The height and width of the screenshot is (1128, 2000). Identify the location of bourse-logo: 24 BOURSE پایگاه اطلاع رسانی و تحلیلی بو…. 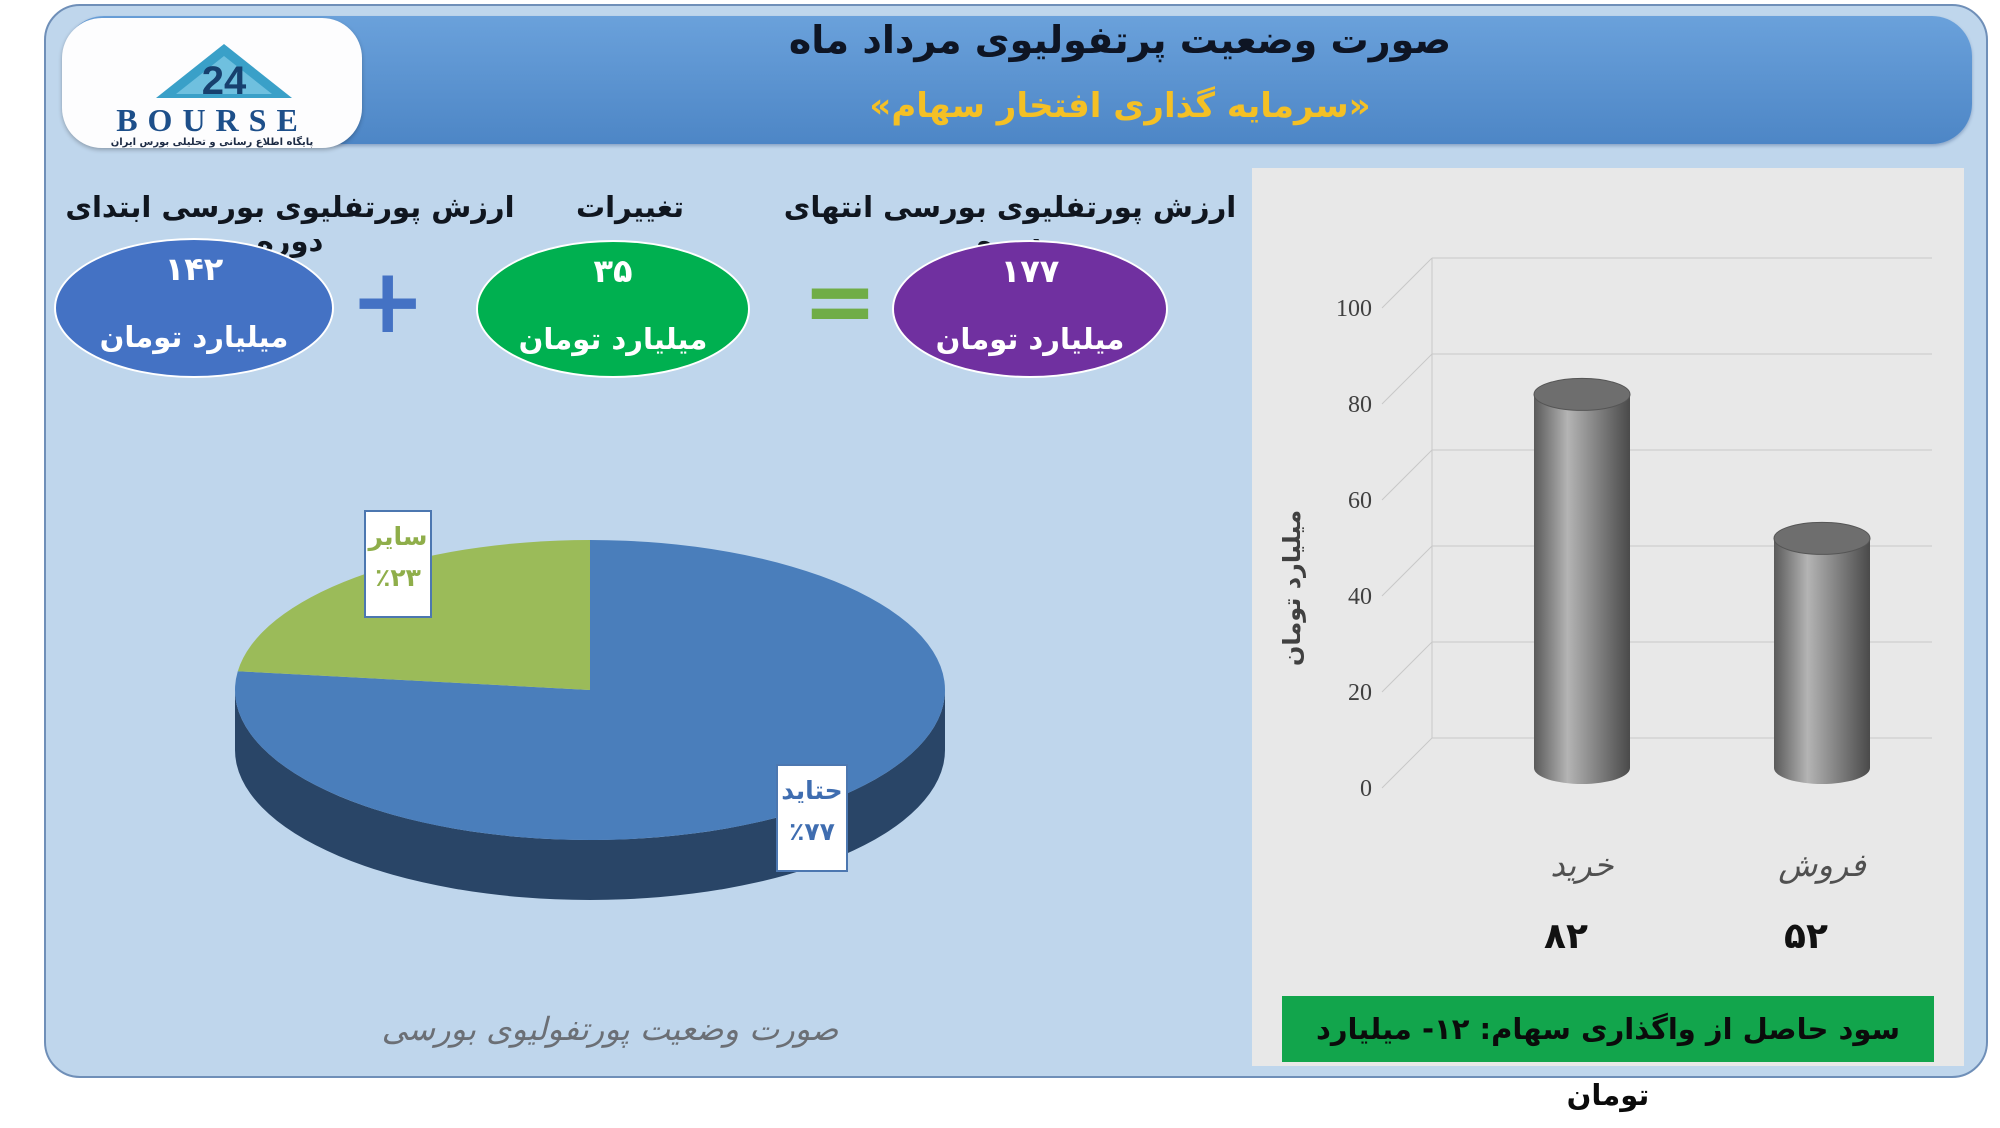
(212, 83).